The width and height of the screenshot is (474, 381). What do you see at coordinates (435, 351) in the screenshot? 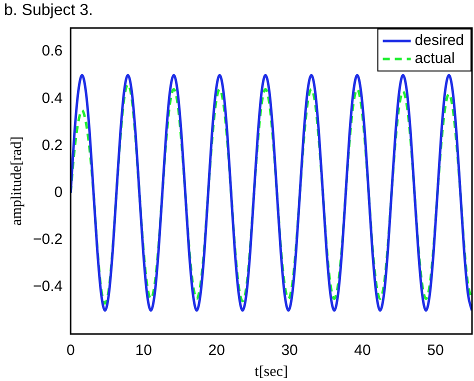
I see `x-tick-label: 50` at bounding box center [435, 351].